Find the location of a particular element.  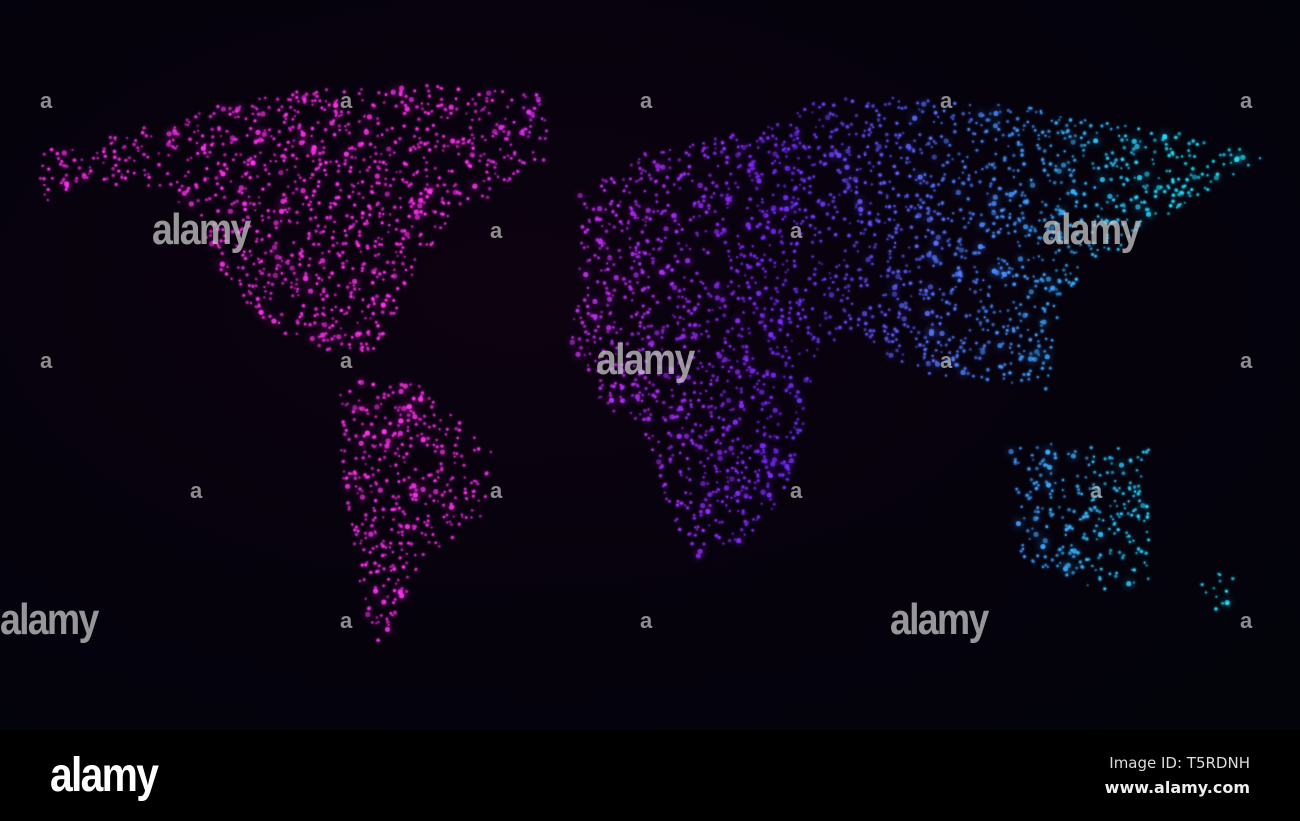

image-id: Image ID: T5RDNH is located at coordinates (1179, 763).